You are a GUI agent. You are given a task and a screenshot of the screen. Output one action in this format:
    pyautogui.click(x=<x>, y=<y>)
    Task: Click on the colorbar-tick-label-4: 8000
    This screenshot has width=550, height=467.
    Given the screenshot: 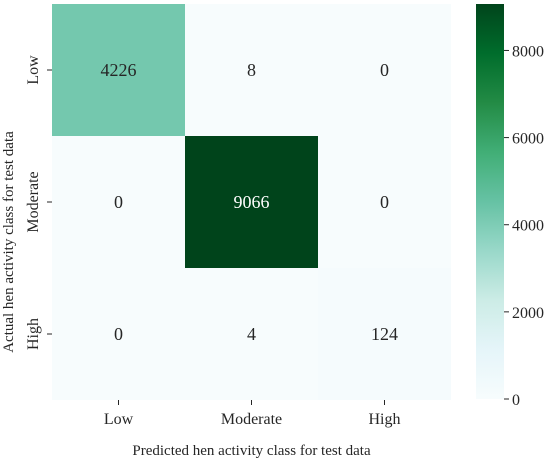 What is the action you would take?
    pyautogui.click(x=528, y=51)
    